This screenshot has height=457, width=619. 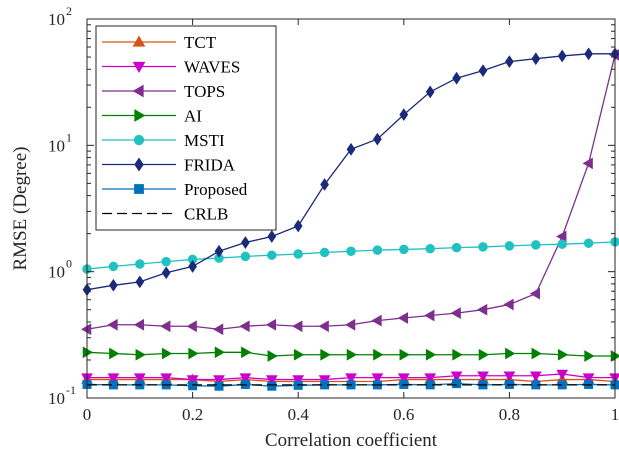 I want to click on series-msti, so click(x=350, y=255).